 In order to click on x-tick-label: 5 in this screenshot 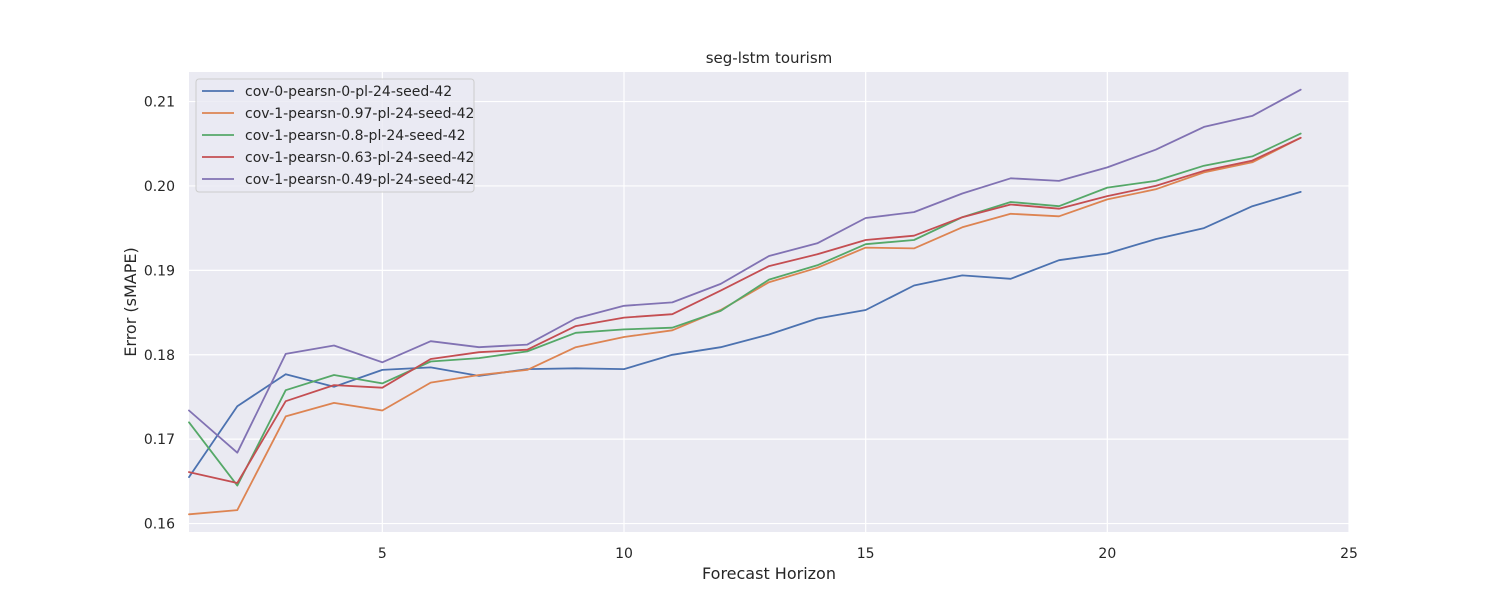, I will do `click(382, 554)`.